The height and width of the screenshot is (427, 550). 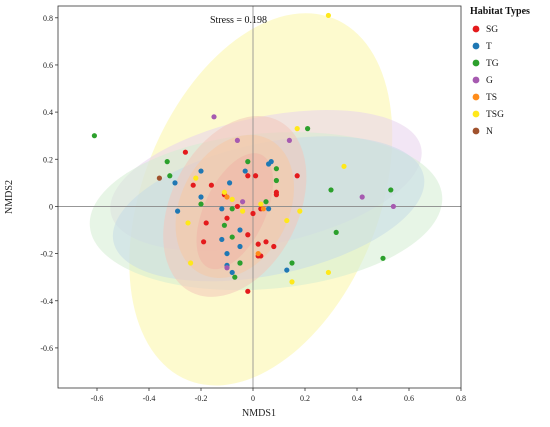 What do you see at coordinates (476, 131) in the screenshot?
I see `legend-marker-n` at bounding box center [476, 131].